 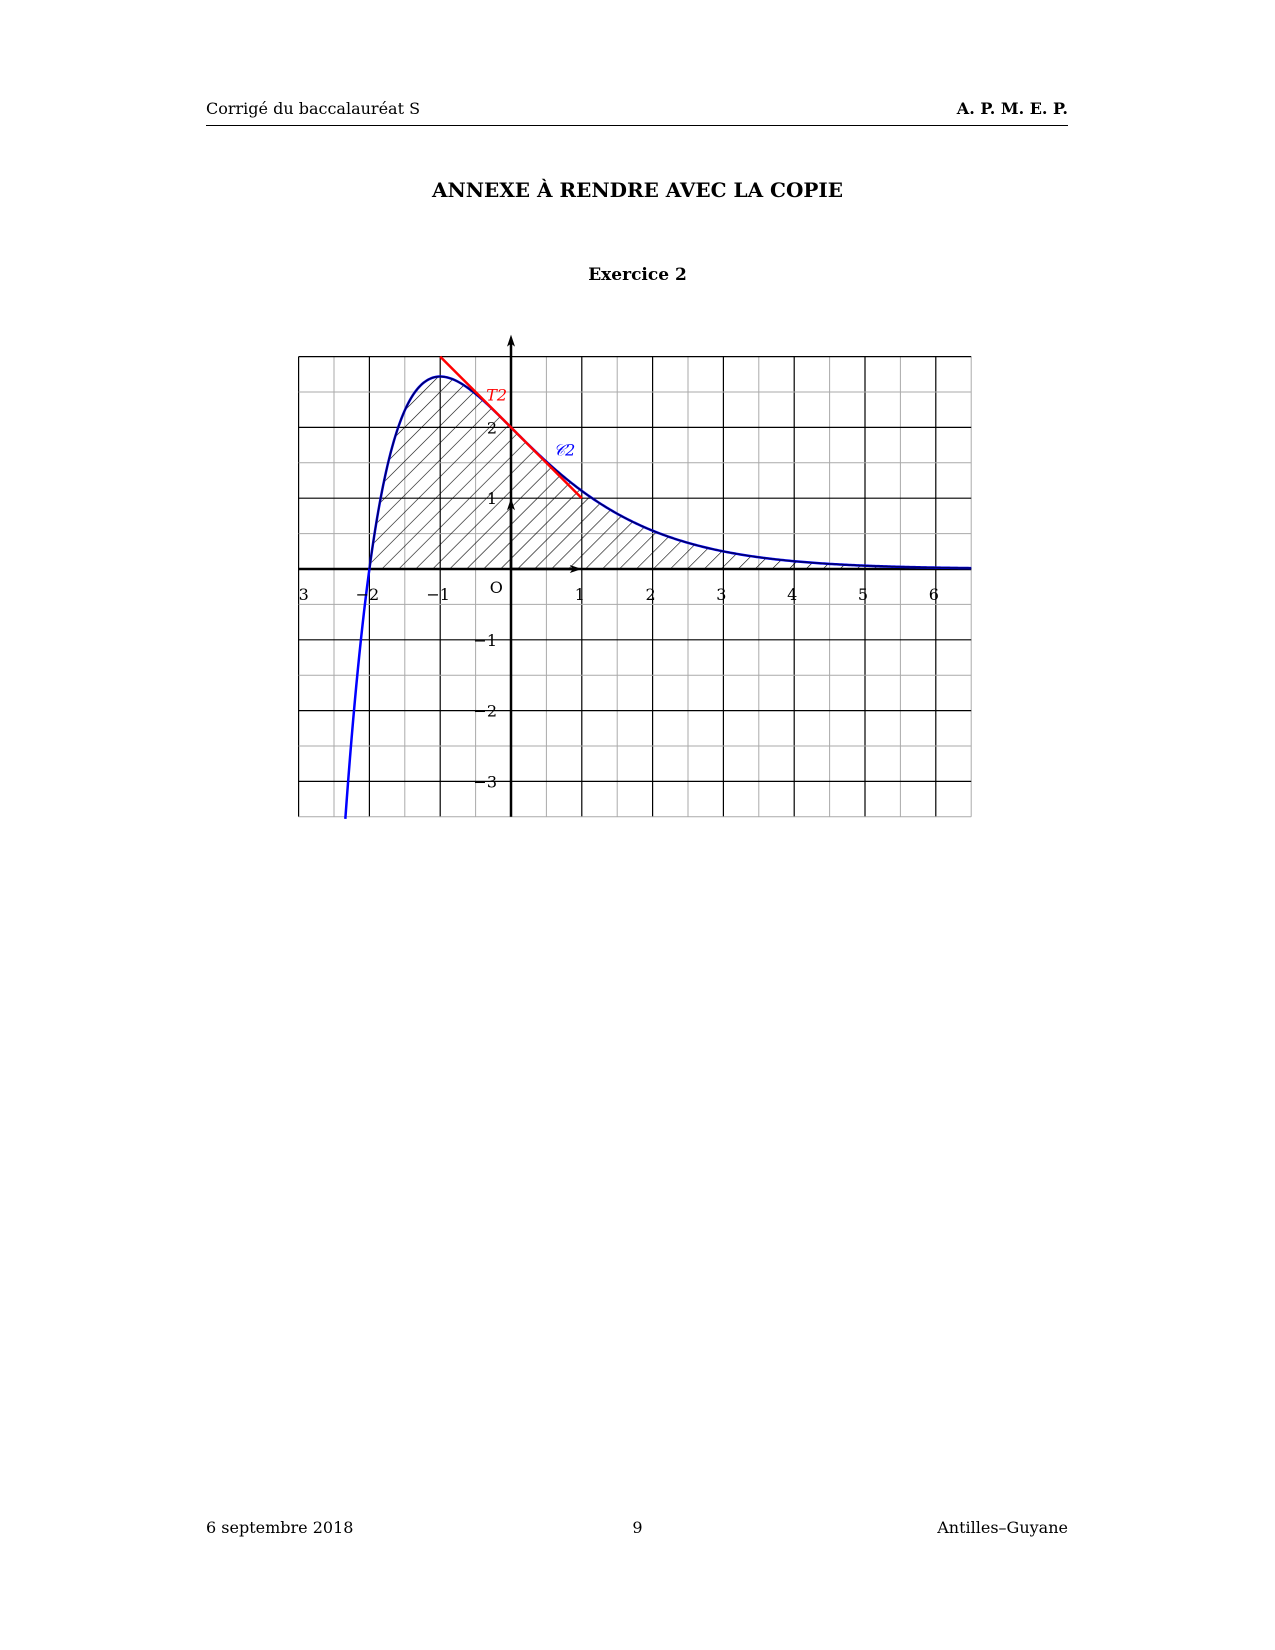 What do you see at coordinates (511, 504) in the screenshot?
I see `unit-vector-j-arrow-icon` at bounding box center [511, 504].